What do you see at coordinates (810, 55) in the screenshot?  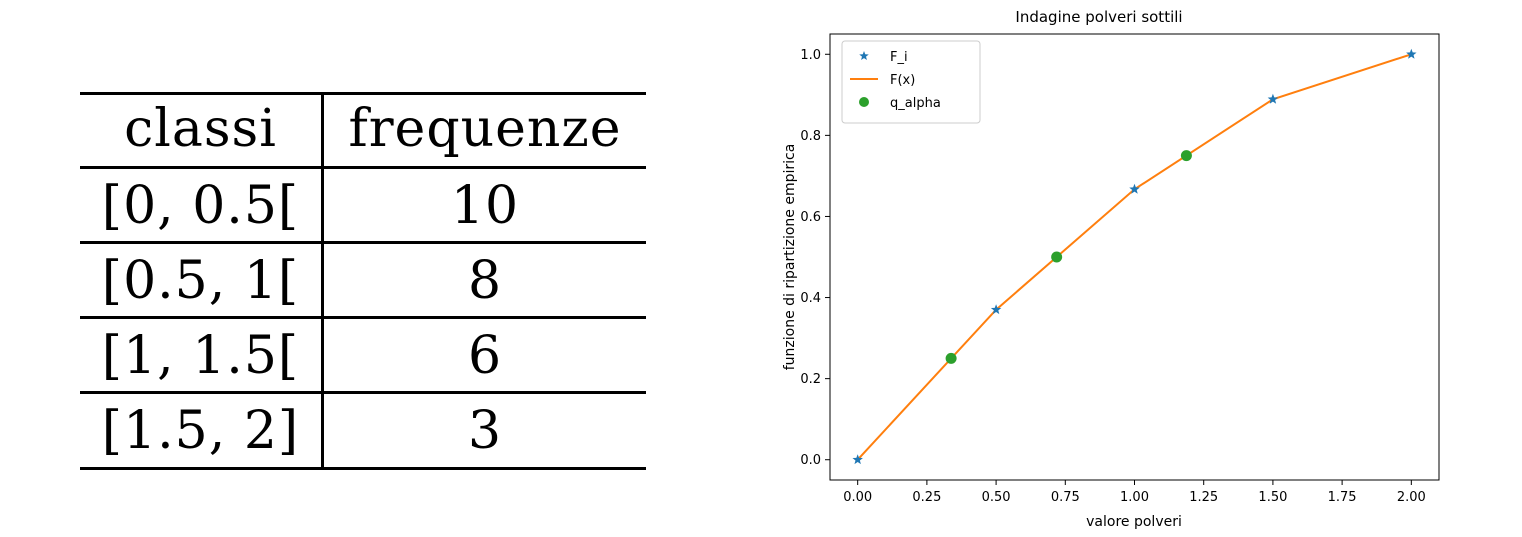 I see `y-tick-label: 1.0` at bounding box center [810, 55].